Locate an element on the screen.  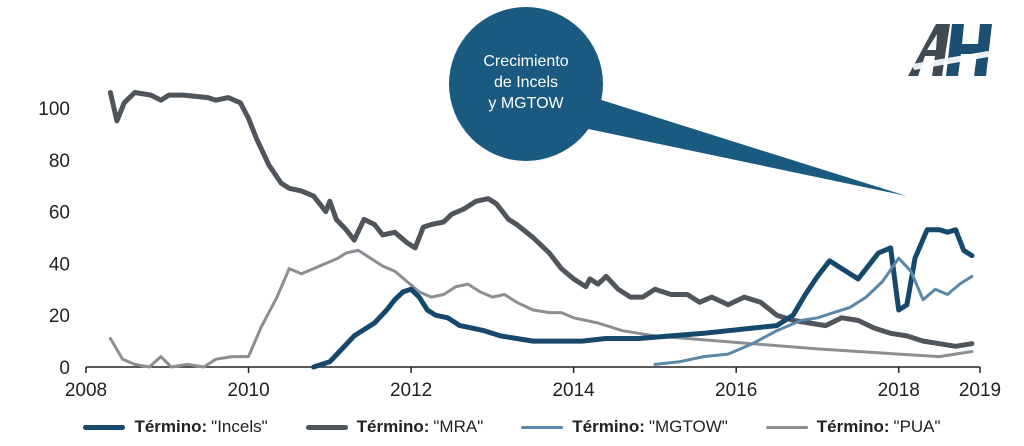
legend-swatch-mgtow is located at coordinates (542, 427).